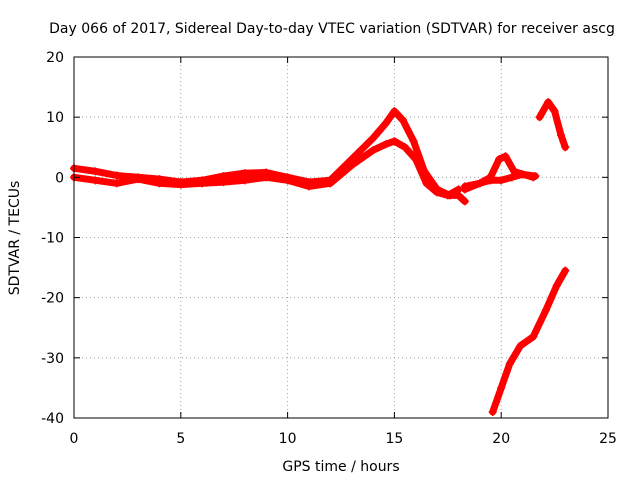 Image resolution: width=640 pixels, height=480 pixels. I want to click on y-tick-label: -30, so click(52, 359).